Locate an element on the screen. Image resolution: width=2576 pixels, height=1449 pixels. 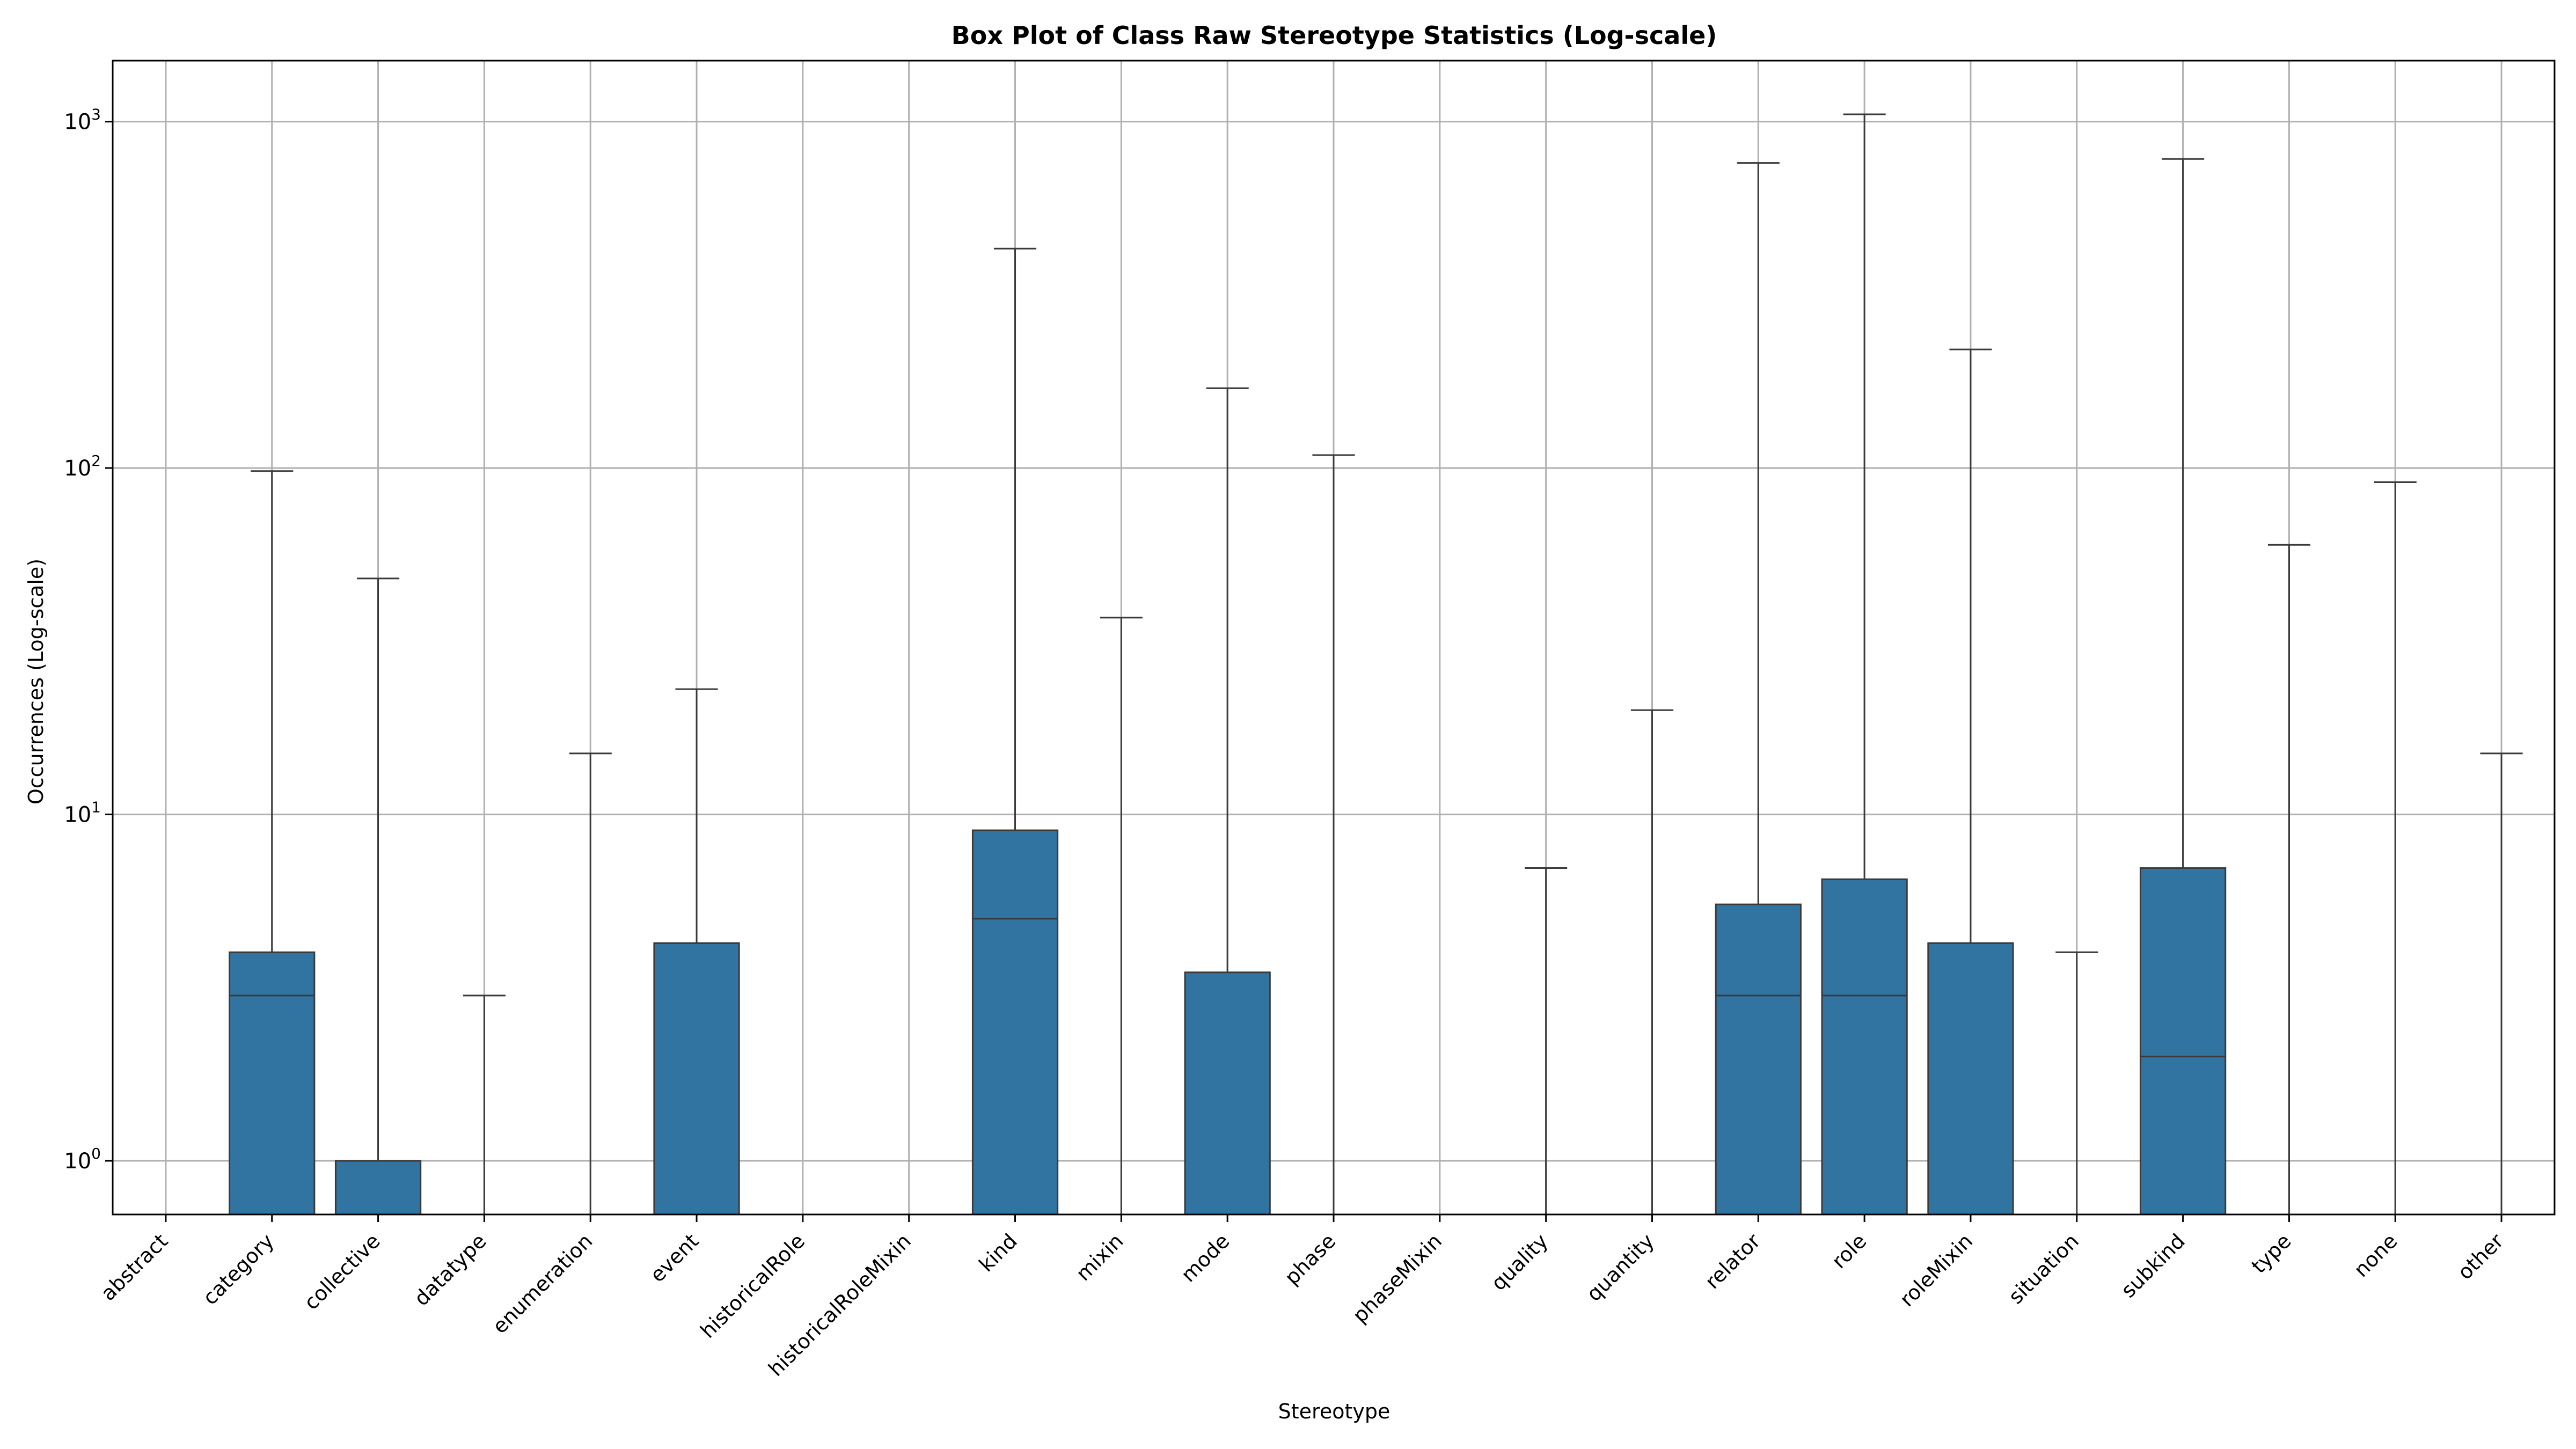
x-tick-label-kind: kind is located at coordinates (998, 1252).